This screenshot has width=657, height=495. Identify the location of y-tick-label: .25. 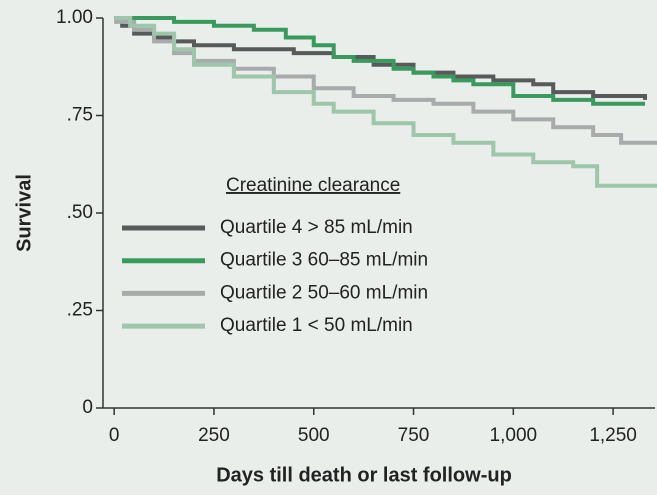
(80, 310).